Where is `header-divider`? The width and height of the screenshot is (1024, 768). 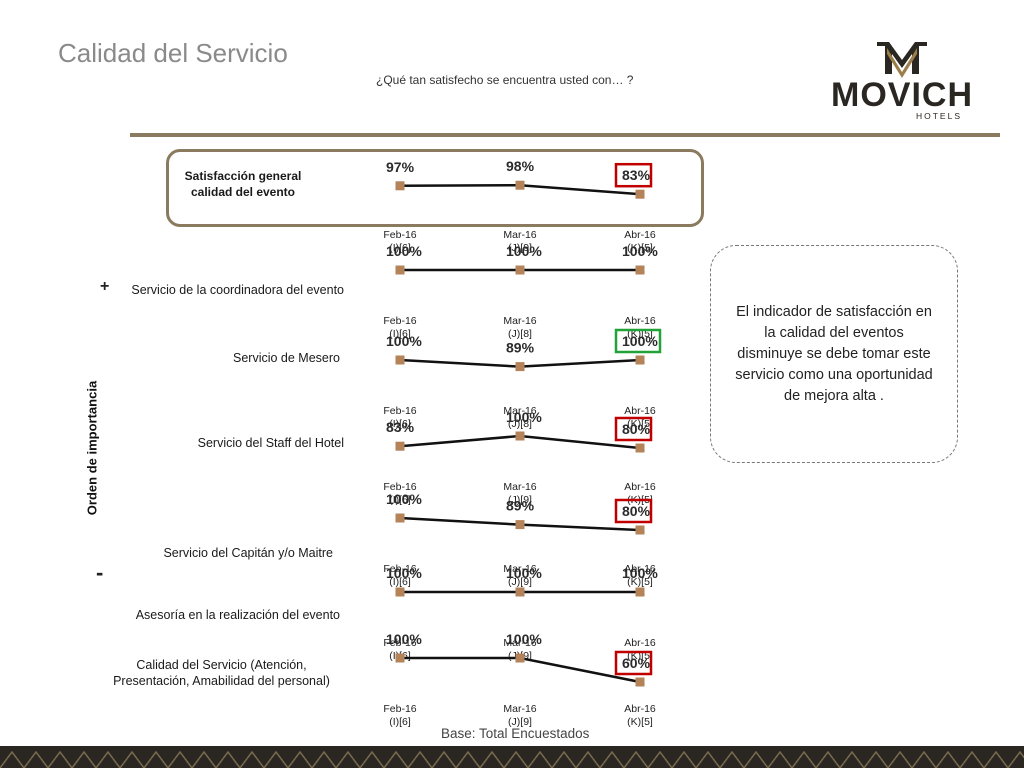
header-divider is located at coordinates (565, 135).